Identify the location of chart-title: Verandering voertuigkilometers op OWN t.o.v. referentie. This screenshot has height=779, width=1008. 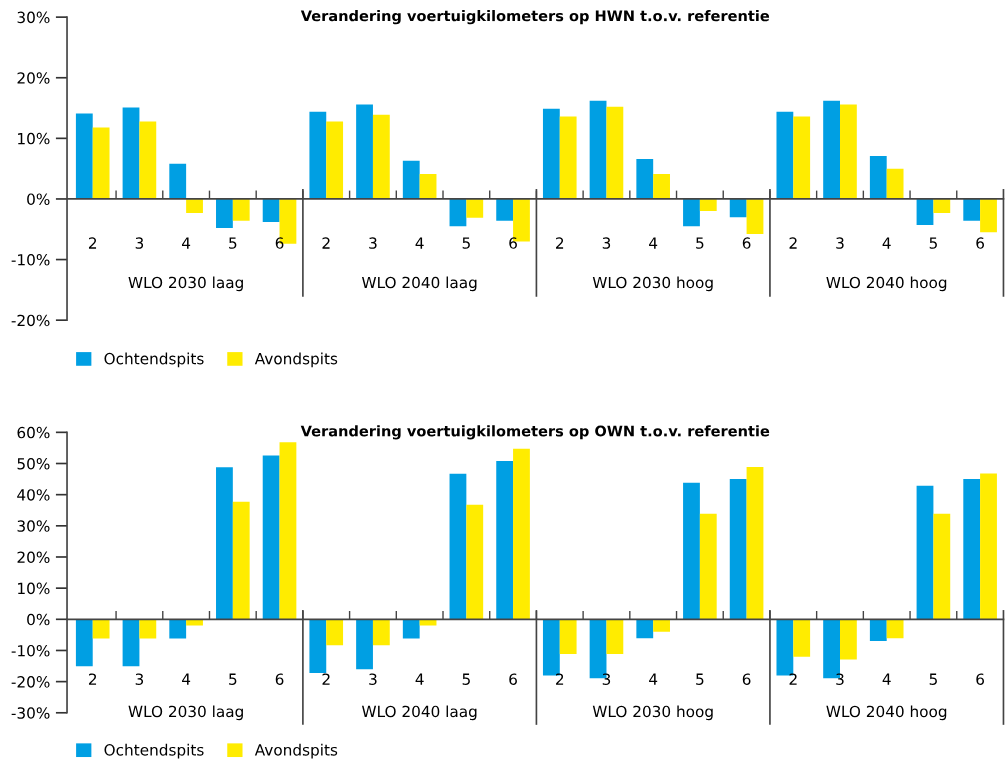
(535, 432).